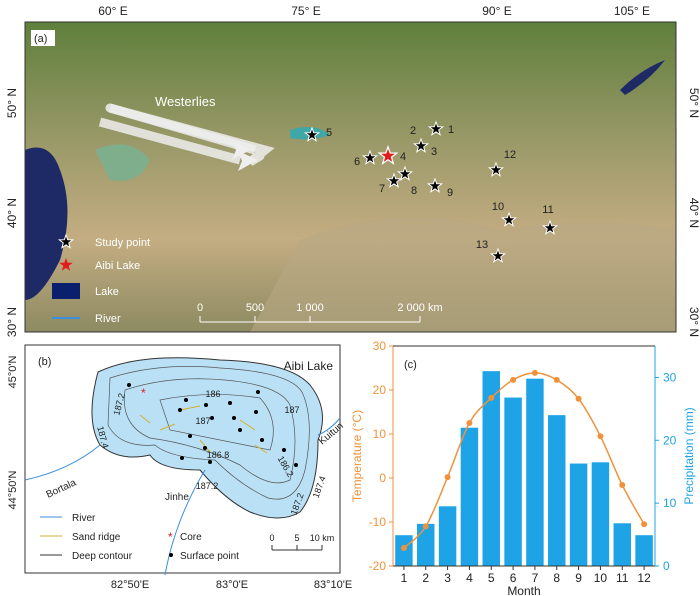  I want to click on x-tick-label: 5, so click(491, 578).